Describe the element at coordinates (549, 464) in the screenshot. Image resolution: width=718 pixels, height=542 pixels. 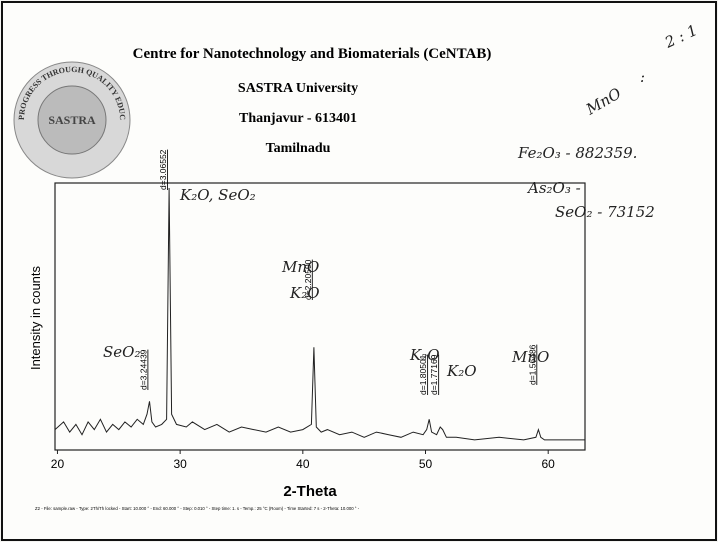
I see `x-tick-label: 60` at that location.